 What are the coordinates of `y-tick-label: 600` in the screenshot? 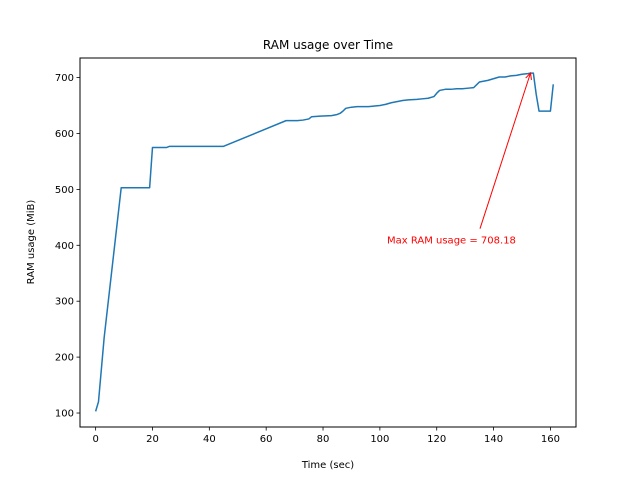 It's located at (64, 134).